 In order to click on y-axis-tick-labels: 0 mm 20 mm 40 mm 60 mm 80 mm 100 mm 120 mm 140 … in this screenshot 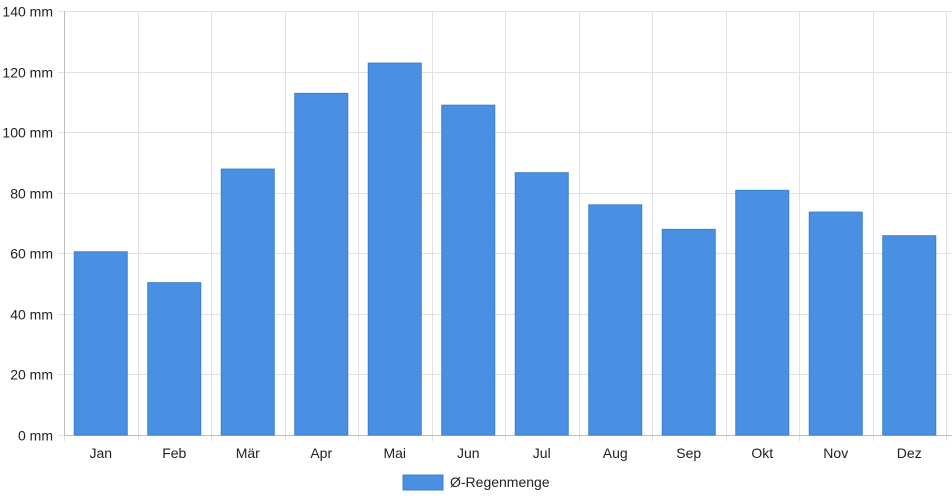, I will do `click(27, 224)`.